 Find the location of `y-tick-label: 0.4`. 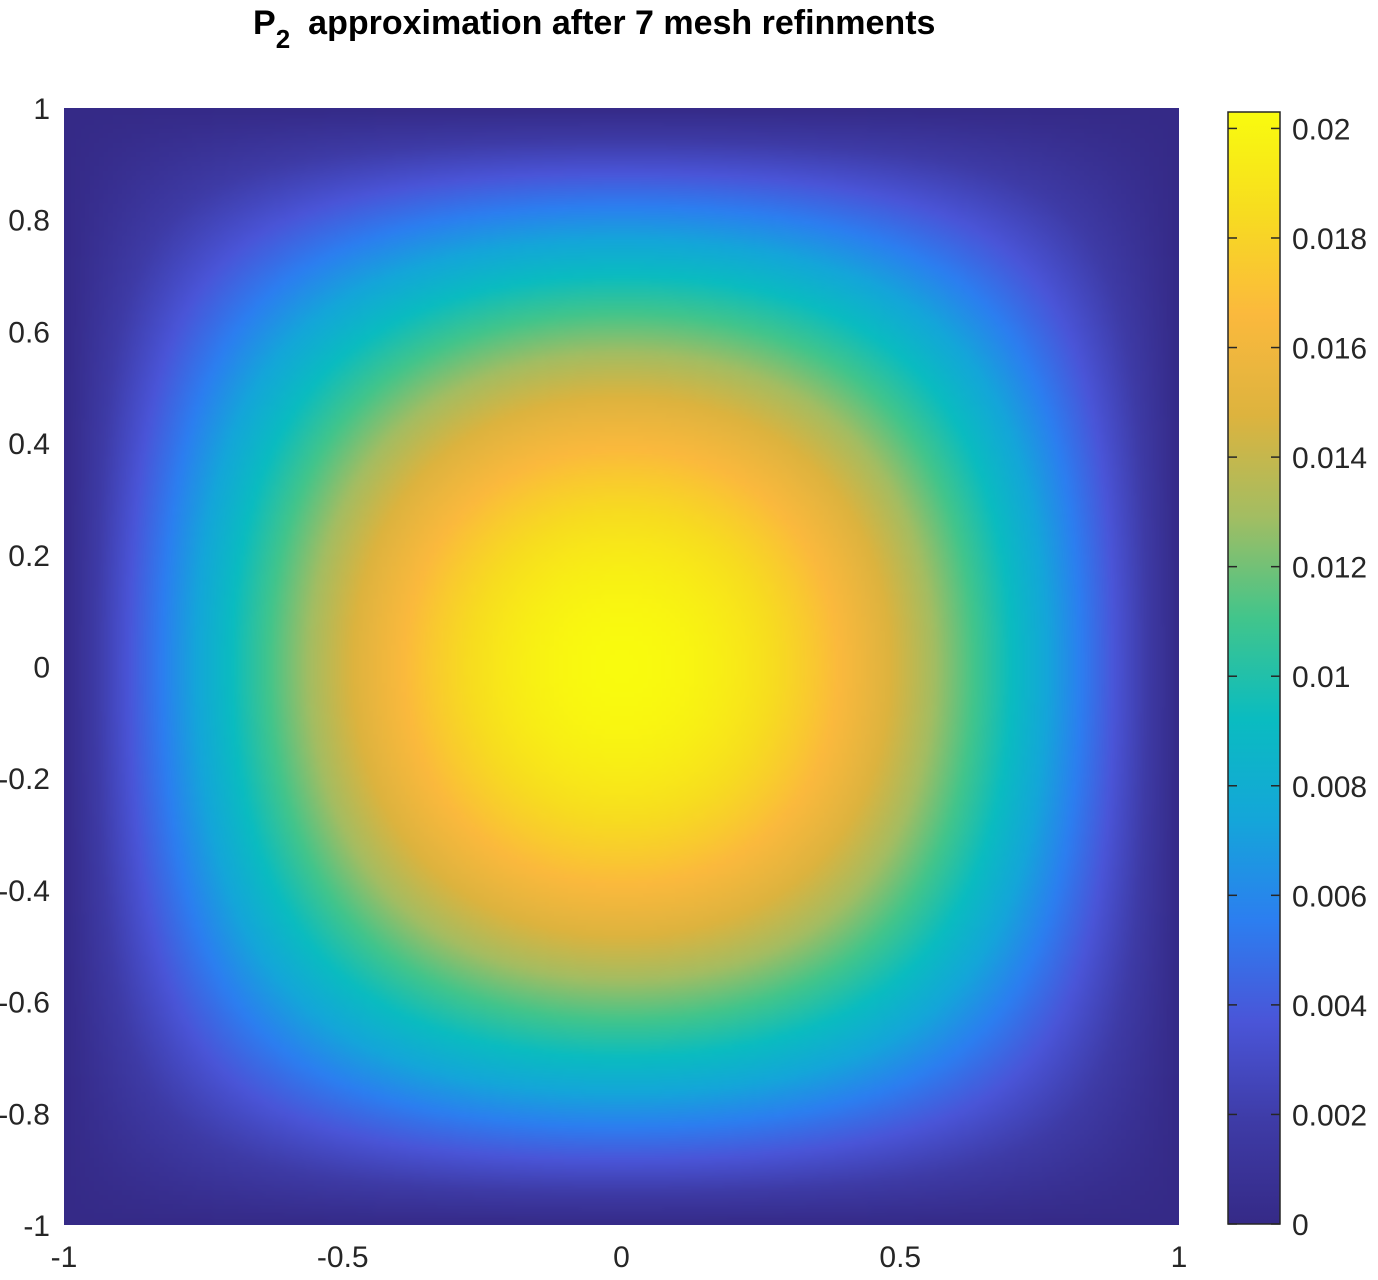

y-tick-label: 0.4 is located at coordinates (29, 444).